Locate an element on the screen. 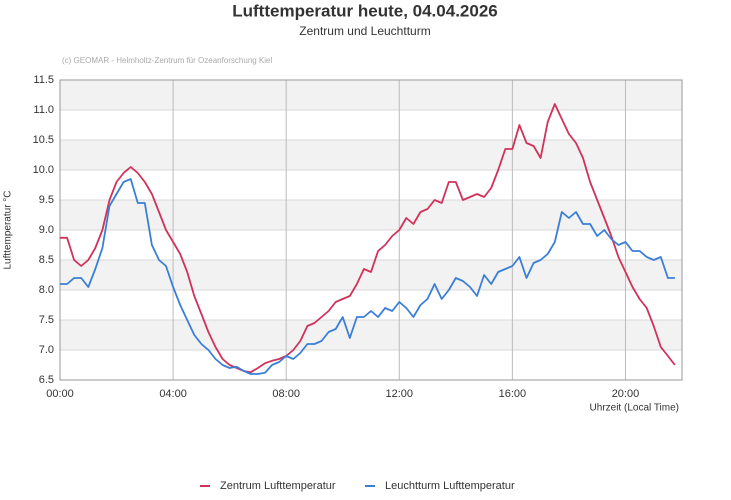 The height and width of the screenshot is (500, 731). y-tick-label: 9.0 is located at coordinates (46, 230).